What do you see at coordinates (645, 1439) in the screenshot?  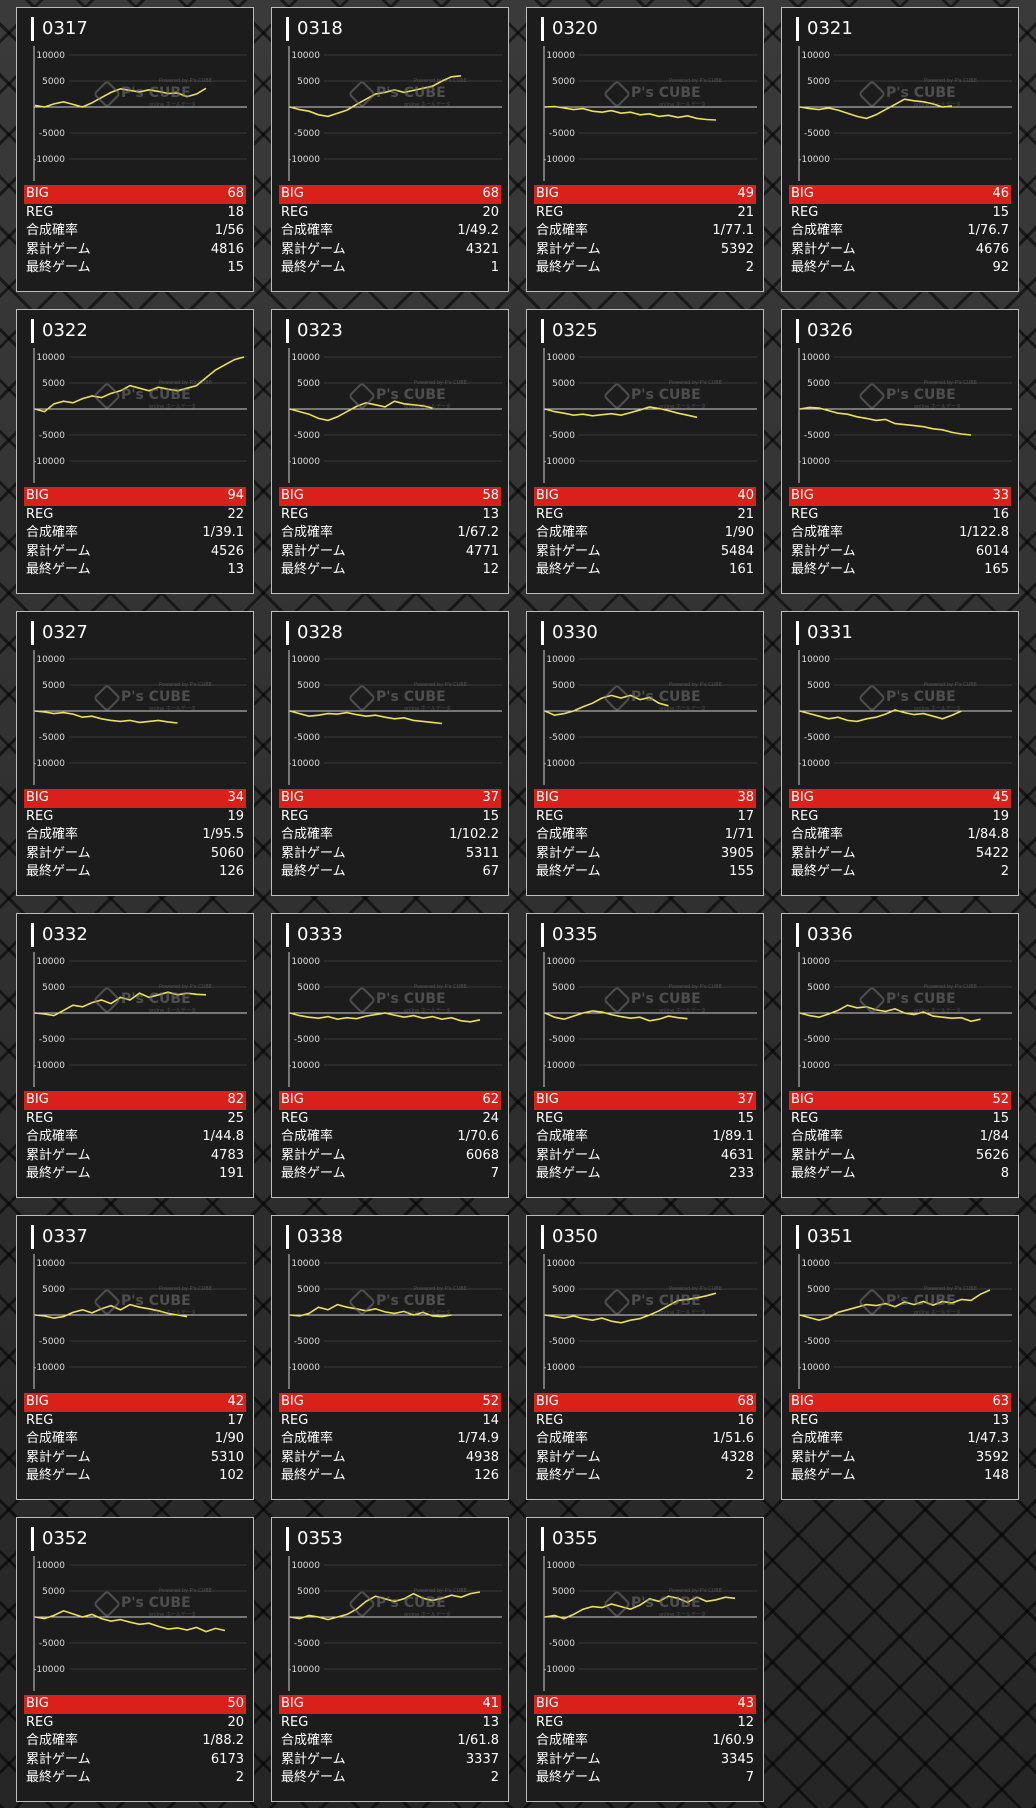 I see `rate-row: 合成確率 1/51.6` at bounding box center [645, 1439].